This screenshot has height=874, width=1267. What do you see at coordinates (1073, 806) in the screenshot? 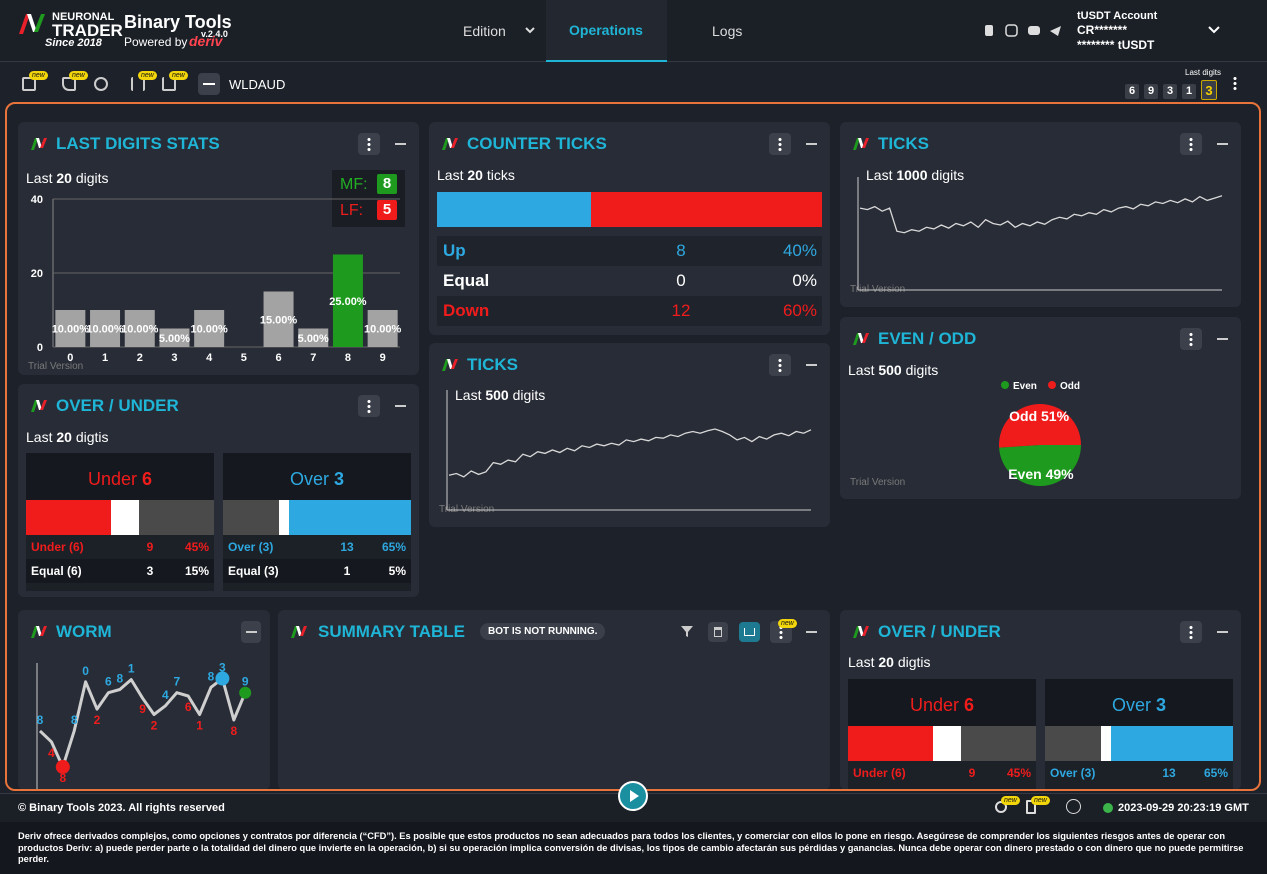
I see `language-button` at bounding box center [1073, 806].